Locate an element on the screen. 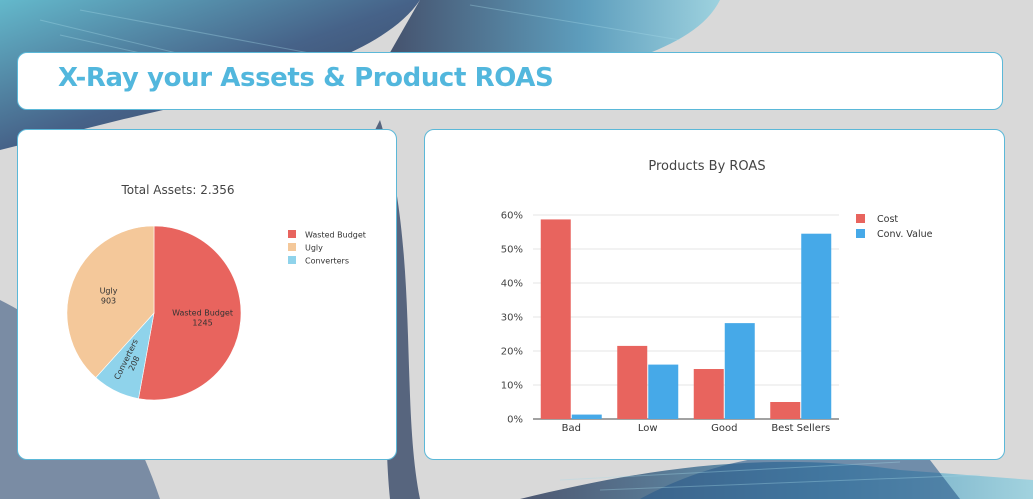  legend-label-converters: Converters is located at coordinates (327, 261).